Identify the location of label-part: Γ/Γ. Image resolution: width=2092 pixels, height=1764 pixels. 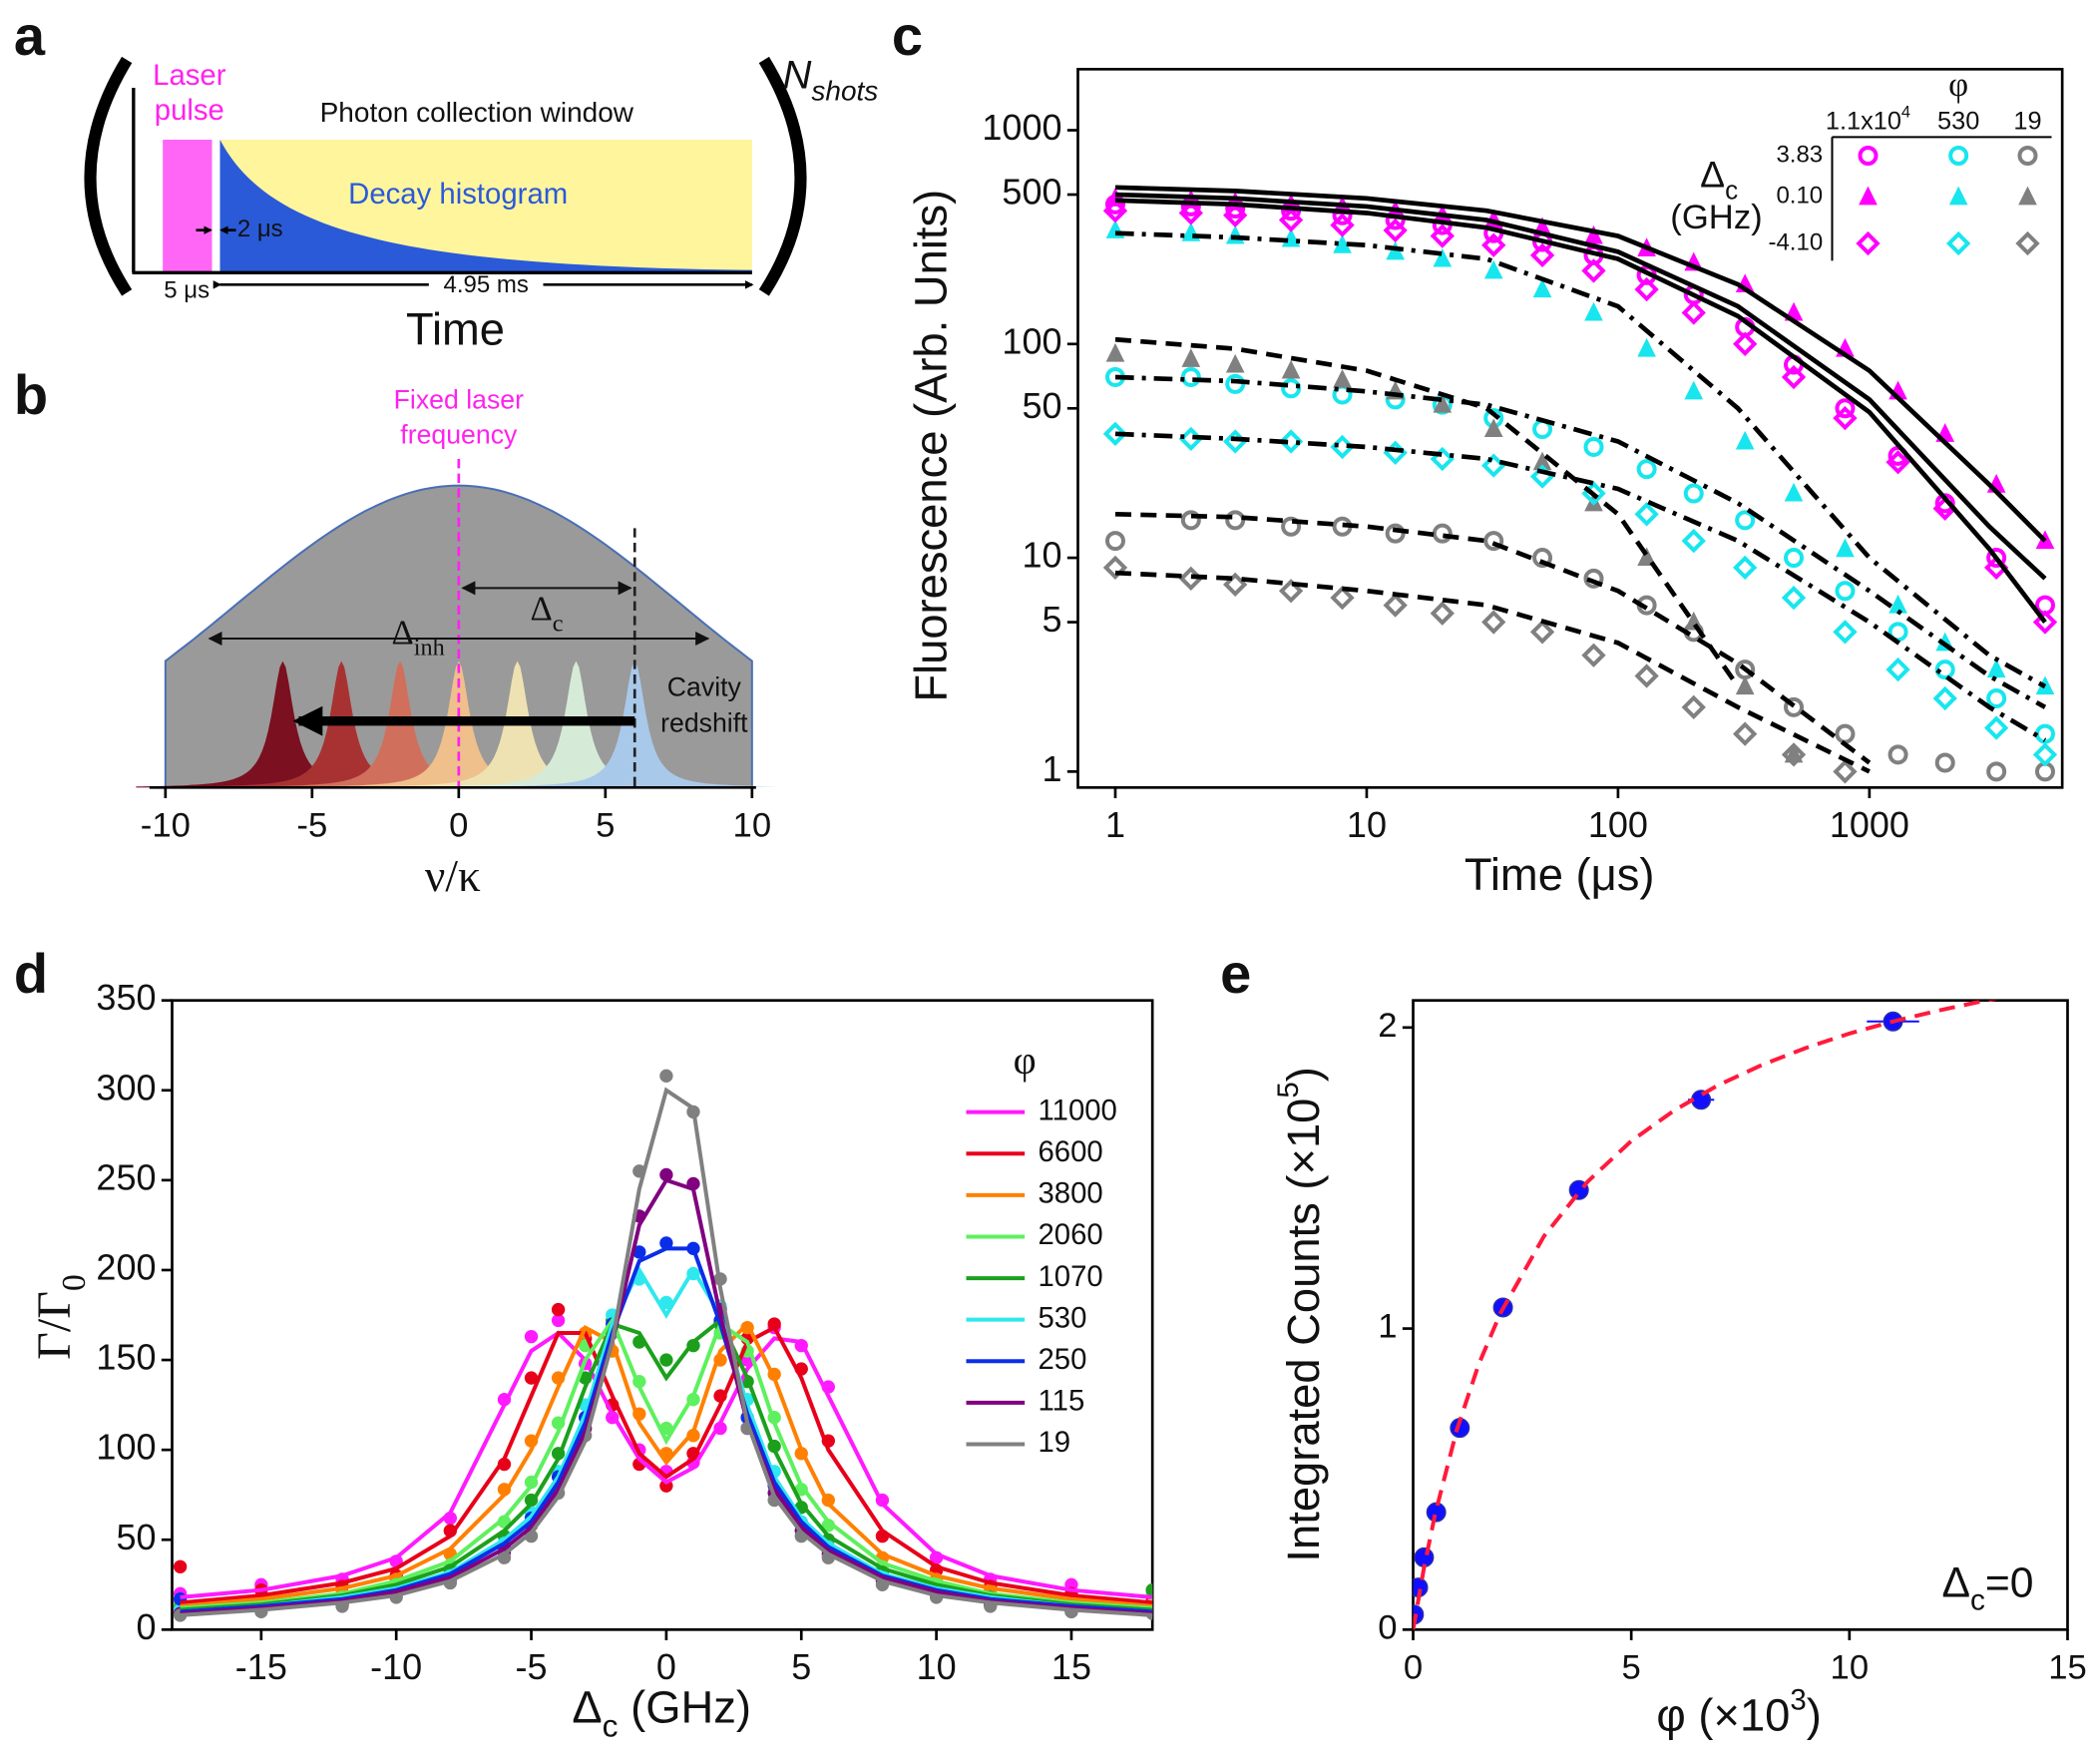
(54, 1325).